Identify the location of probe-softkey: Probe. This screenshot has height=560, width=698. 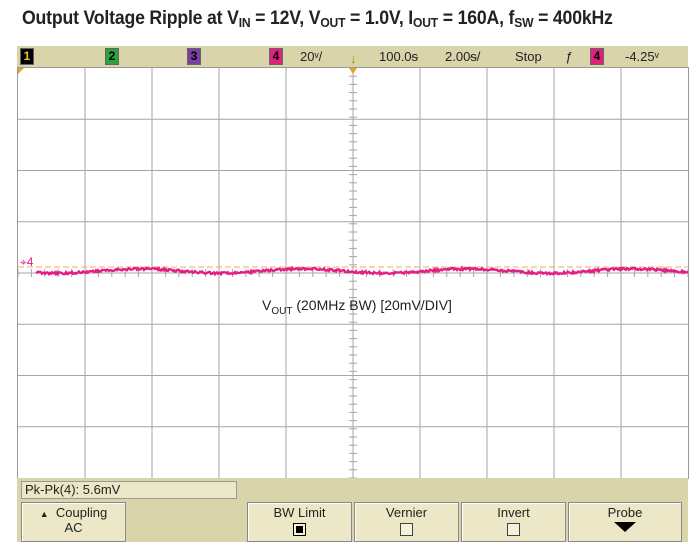
(625, 522).